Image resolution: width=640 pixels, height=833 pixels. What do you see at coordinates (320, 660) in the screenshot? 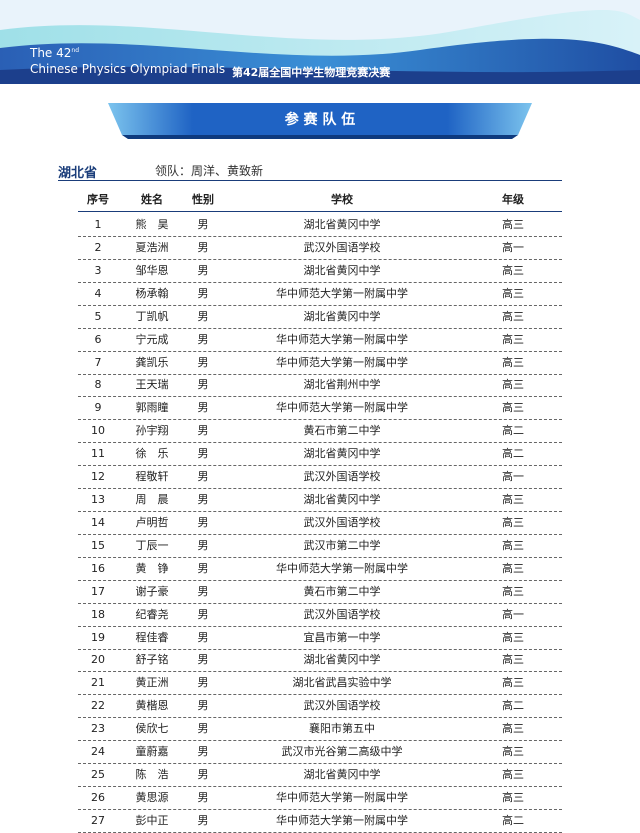
I see `table-row: 20 舒子铭 男 湖北省黄冈中学 高三` at bounding box center [320, 660].